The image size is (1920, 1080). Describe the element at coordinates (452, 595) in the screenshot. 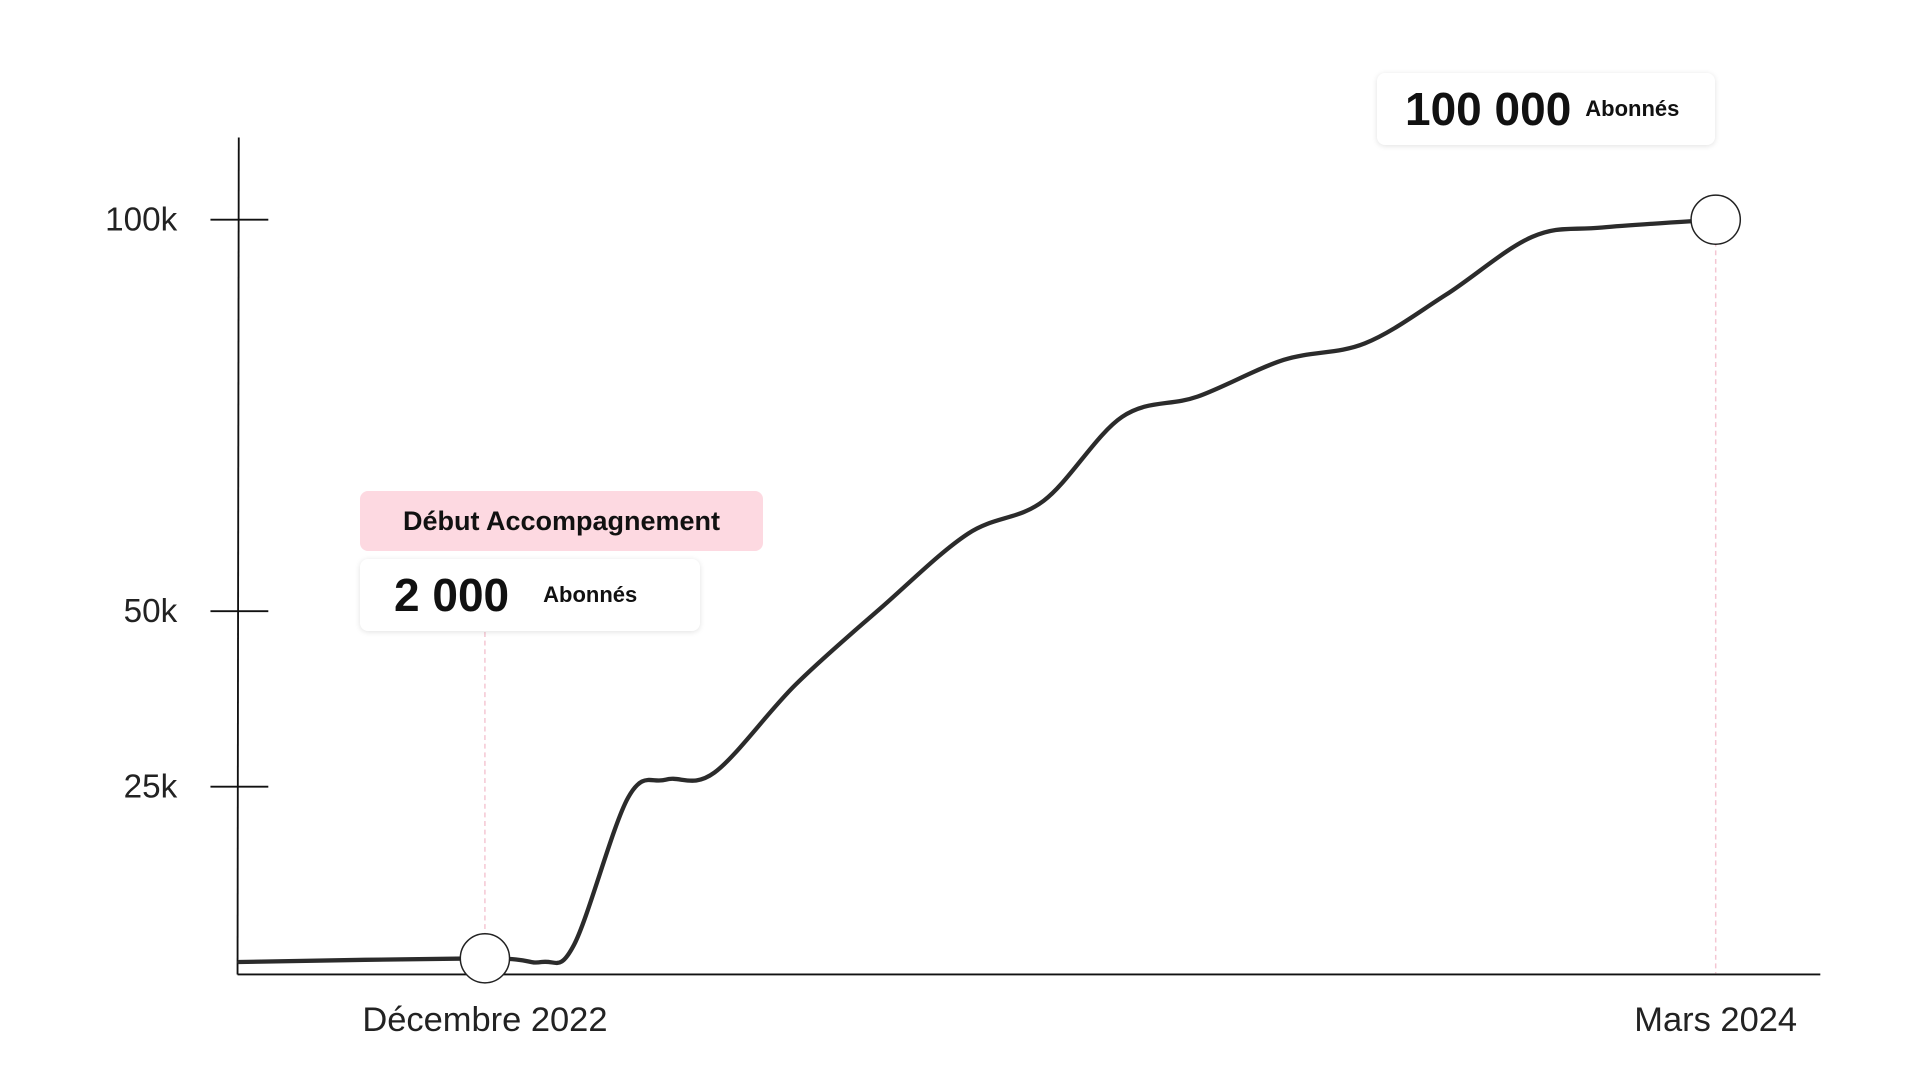

I see `start-value: 2 000` at that location.